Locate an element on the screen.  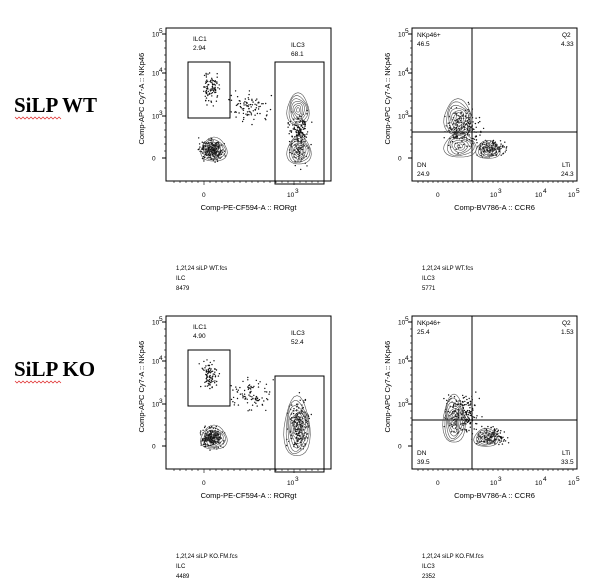
gate-ilc3 is located at coordinates (299, 123).